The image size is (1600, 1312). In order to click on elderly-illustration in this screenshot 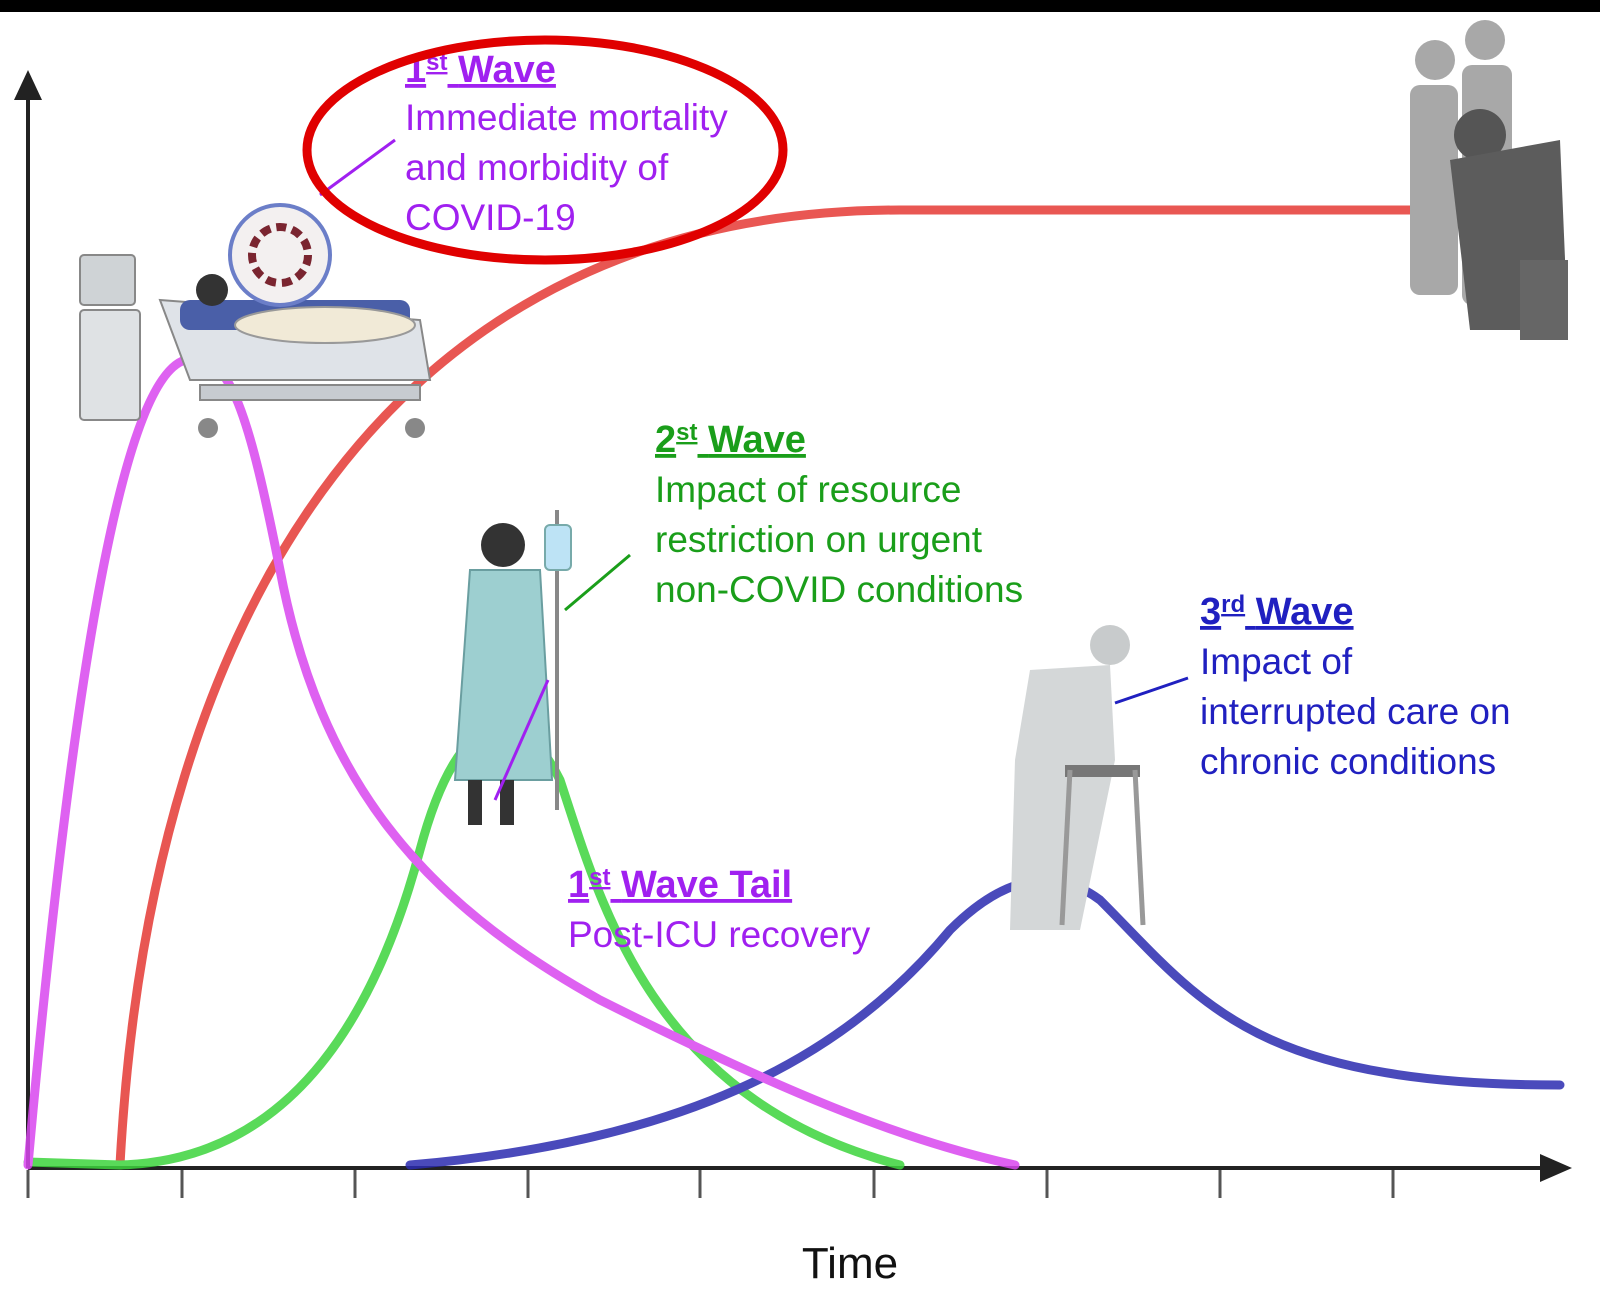, I will do `click(1078, 777)`.